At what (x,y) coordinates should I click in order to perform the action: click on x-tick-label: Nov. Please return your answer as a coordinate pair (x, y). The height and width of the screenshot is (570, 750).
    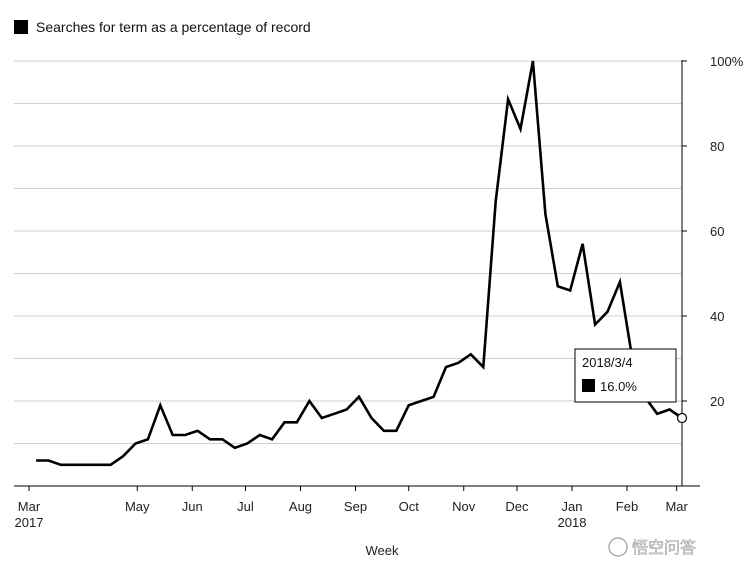
    Looking at the image, I should click on (464, 506).